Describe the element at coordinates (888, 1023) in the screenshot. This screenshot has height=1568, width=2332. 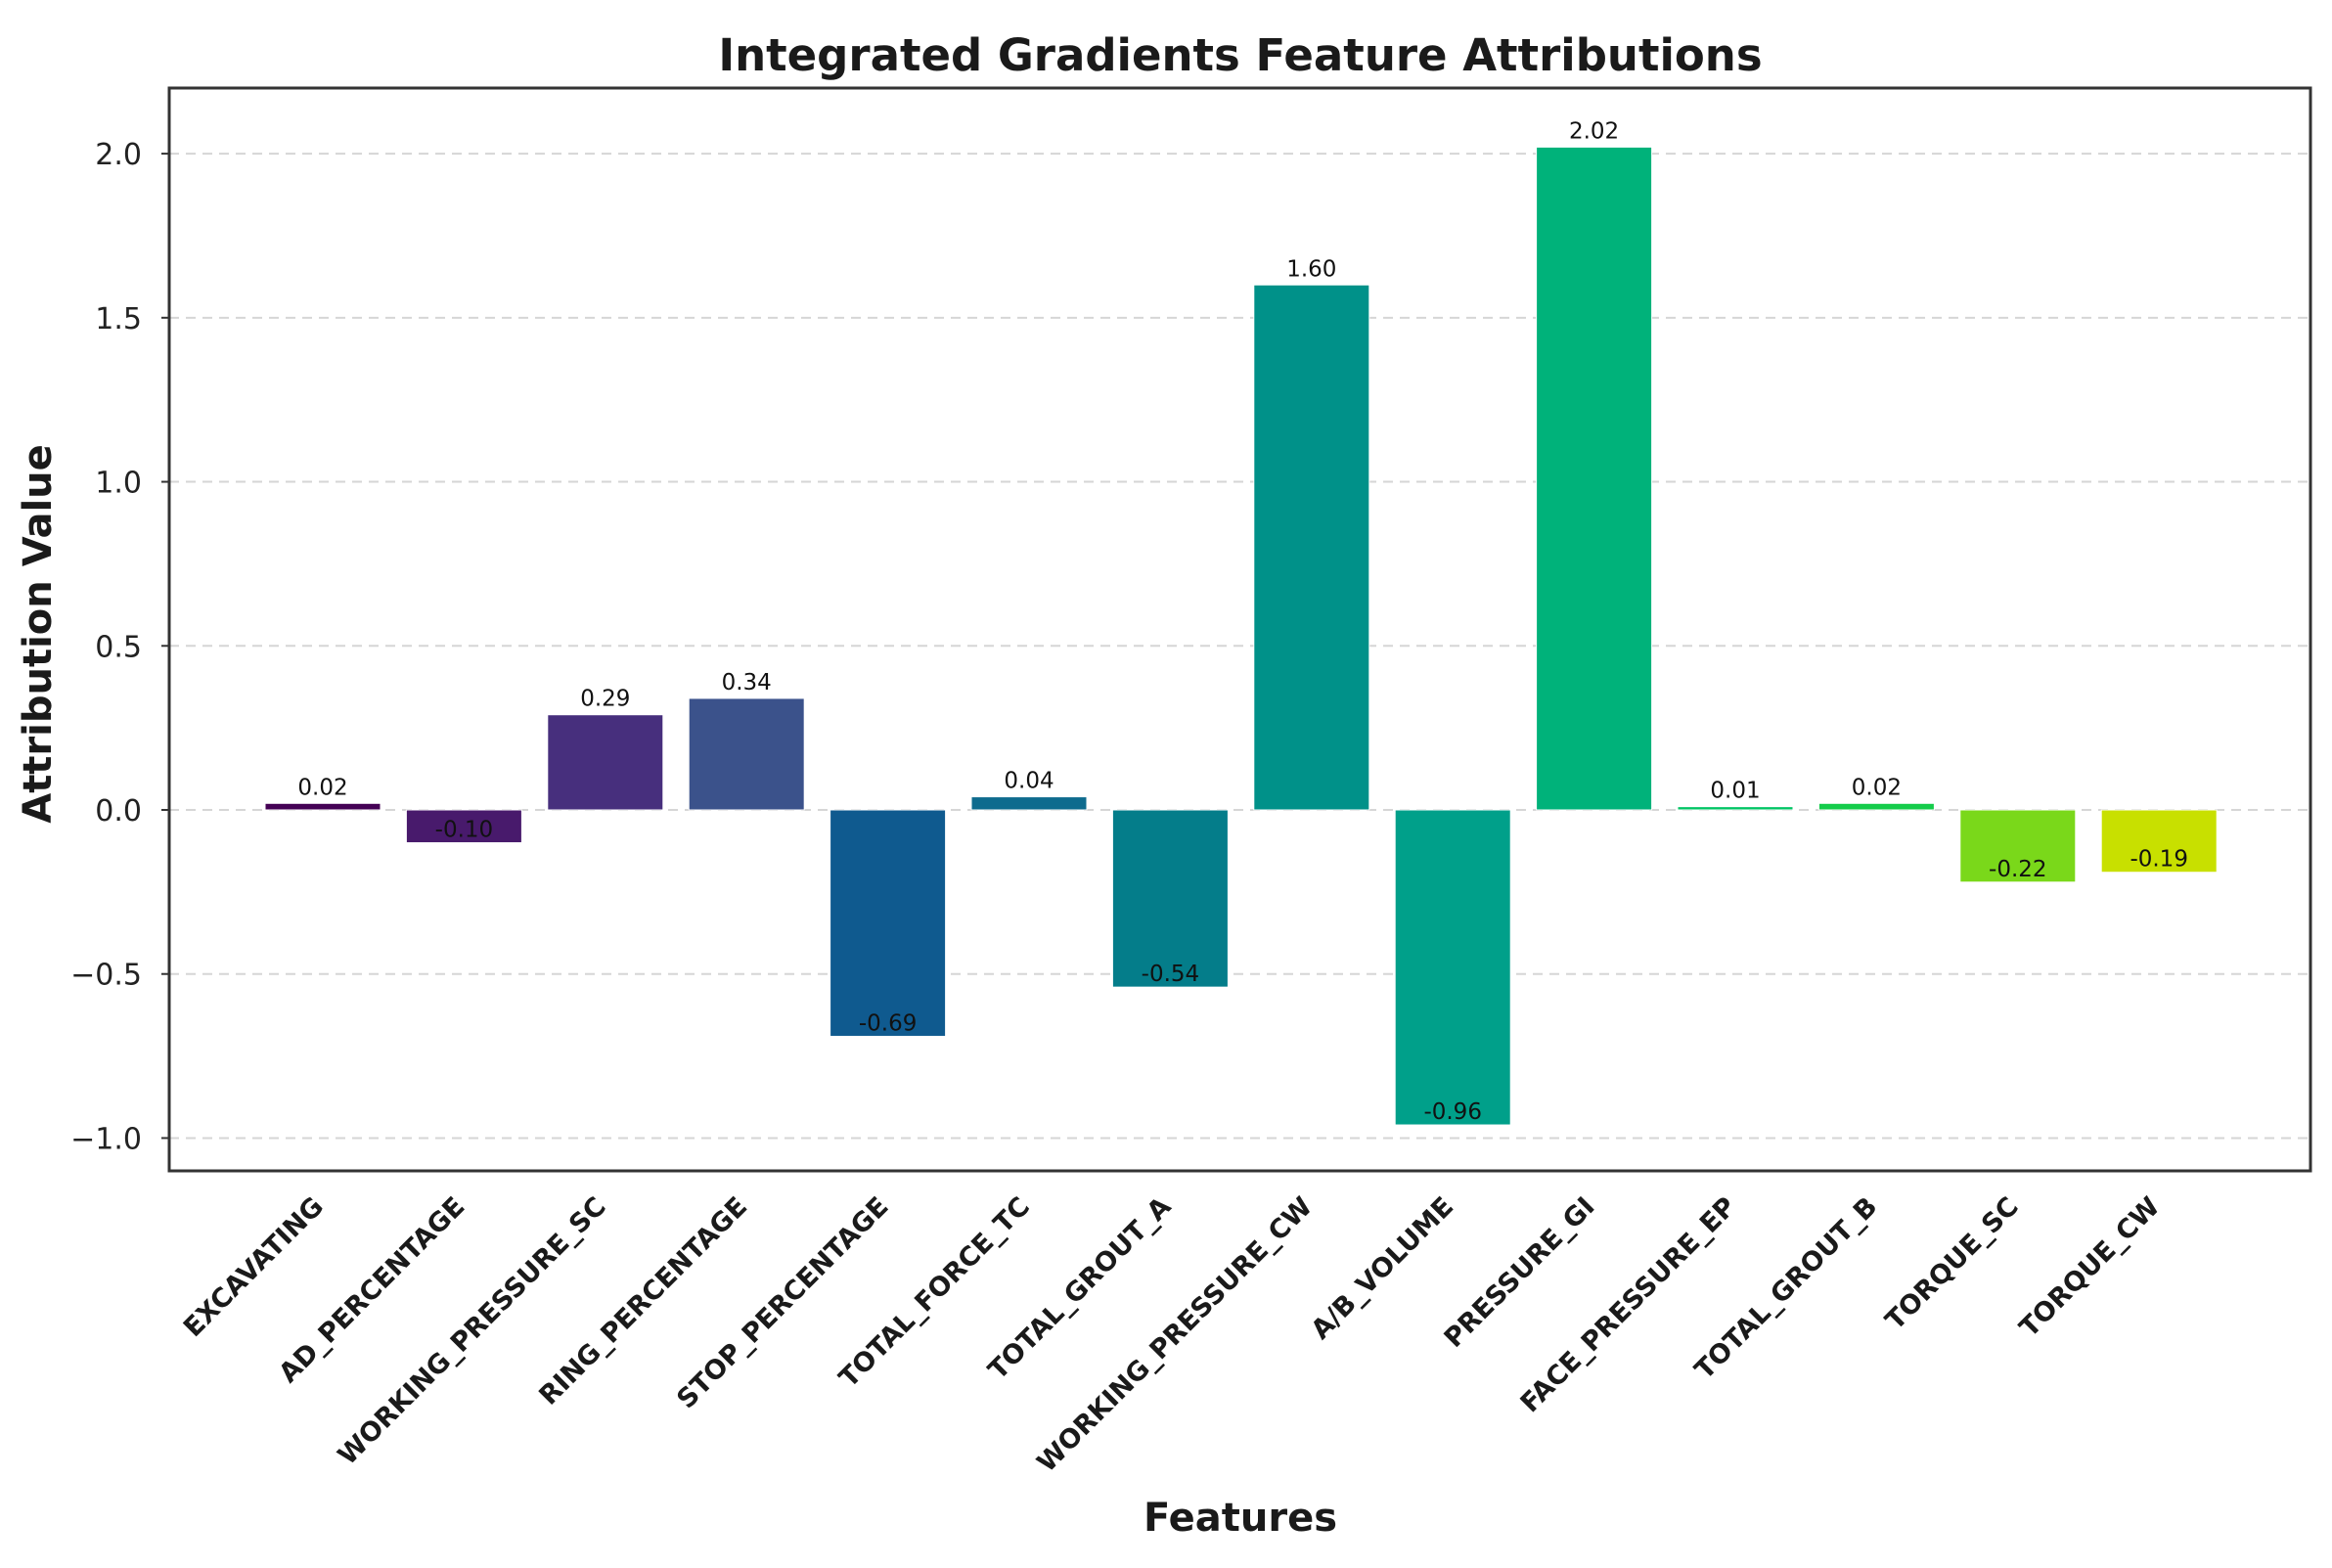
I see `bar-value-label: -0.69` at that location.